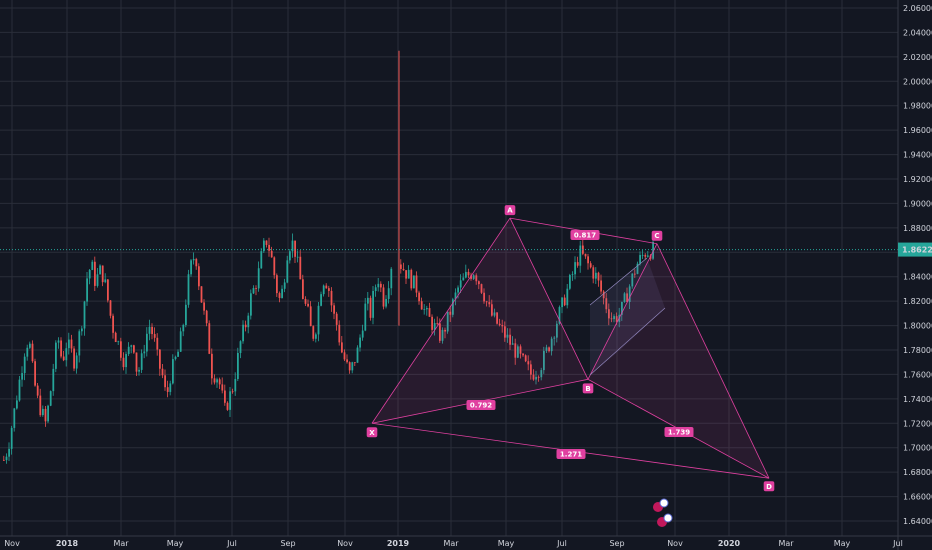 The height and width of the screenshot is (550, 932). I want to click on channel-bottom, so click(627, 341).